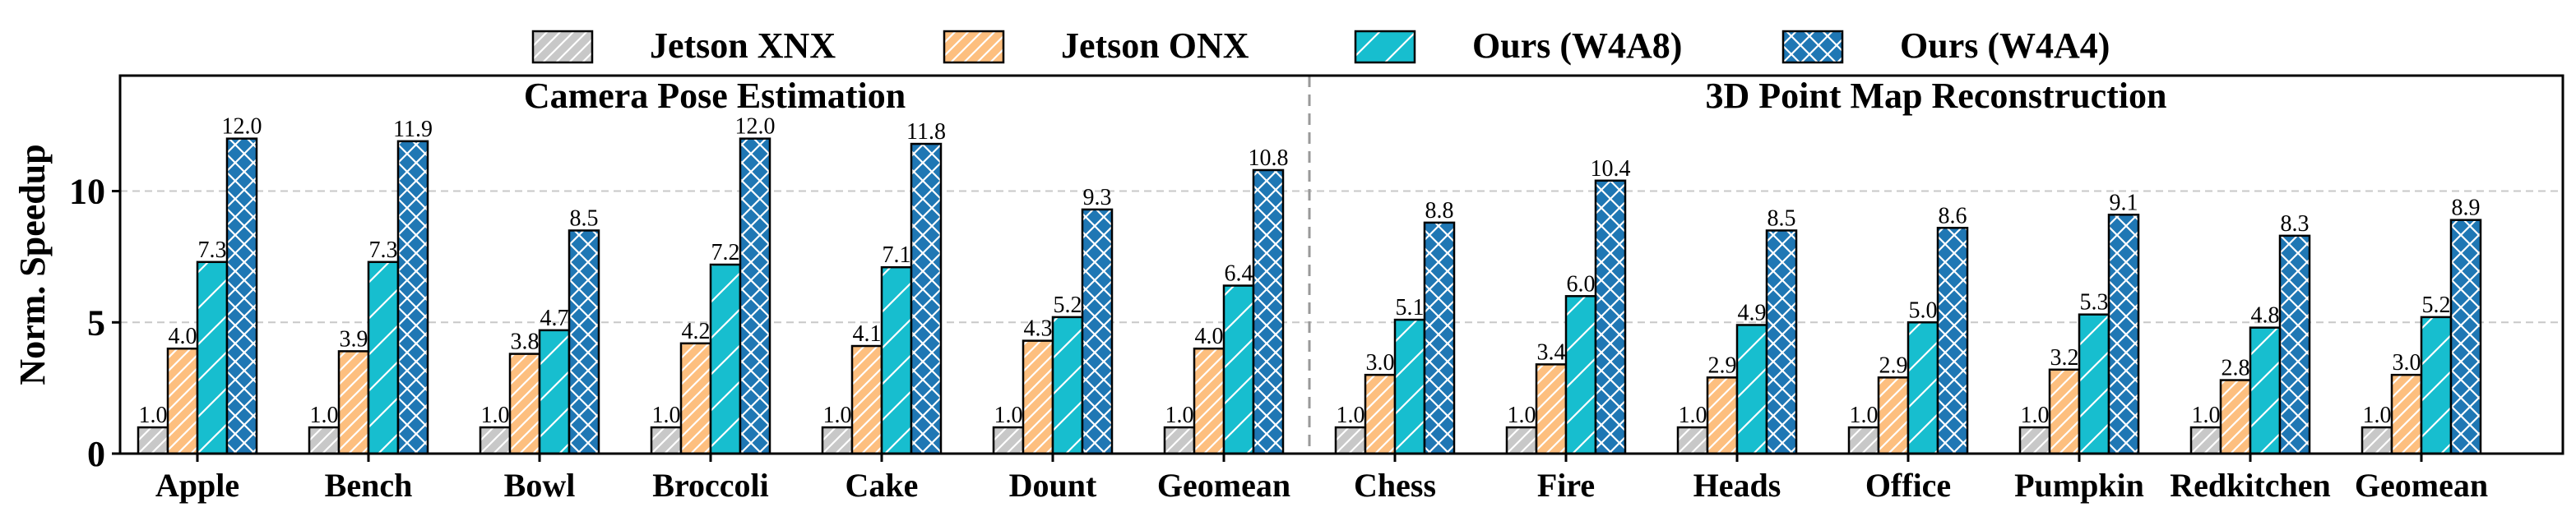  Describe the element at coordinates (2065, 358) in the screenshot. I see `bar-value-label: 3.2` at that location.